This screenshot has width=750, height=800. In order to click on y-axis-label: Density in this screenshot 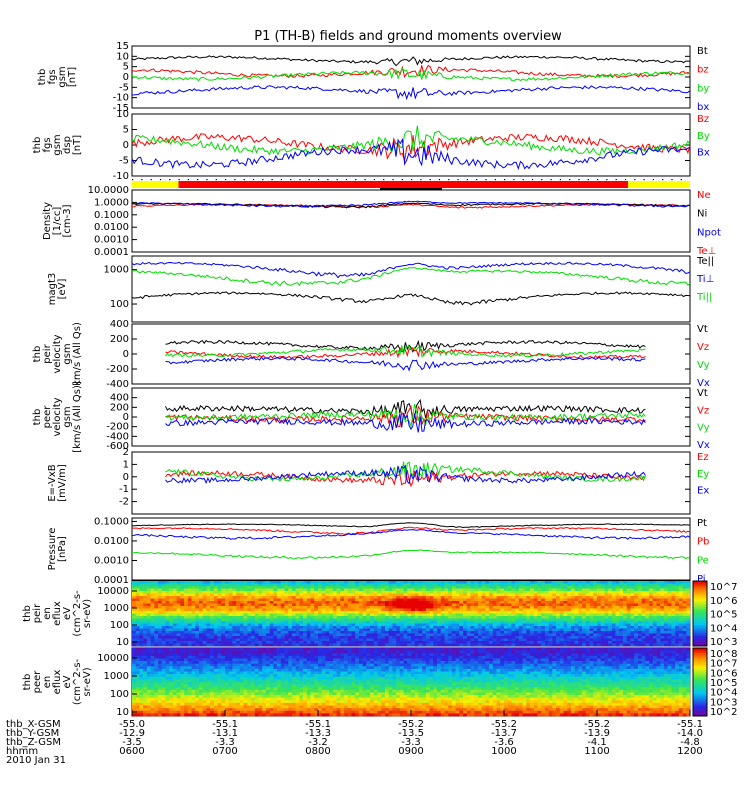, I will do `click(47, 221)`.